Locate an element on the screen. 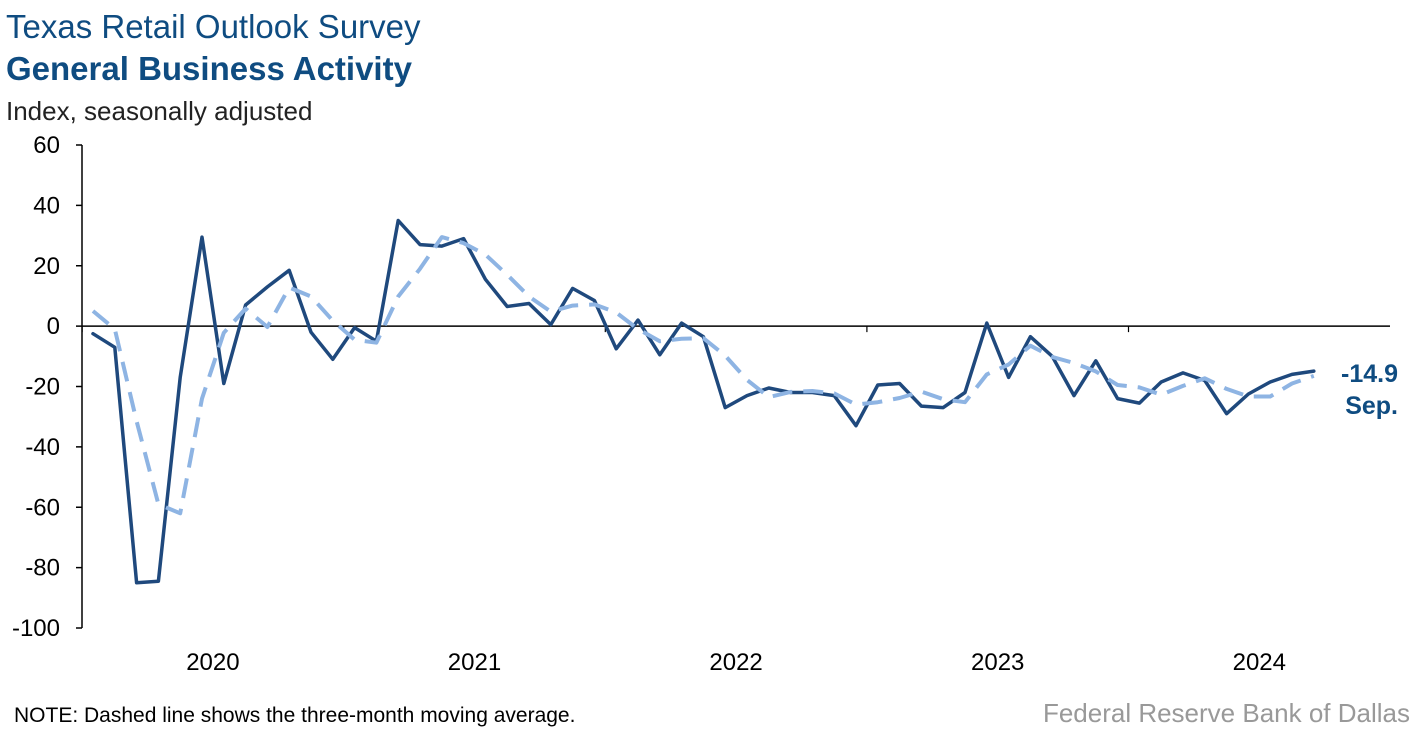 This screenshot has height=738, width=1422. y-tick-label: 60 is located at coordinates (46, 145).